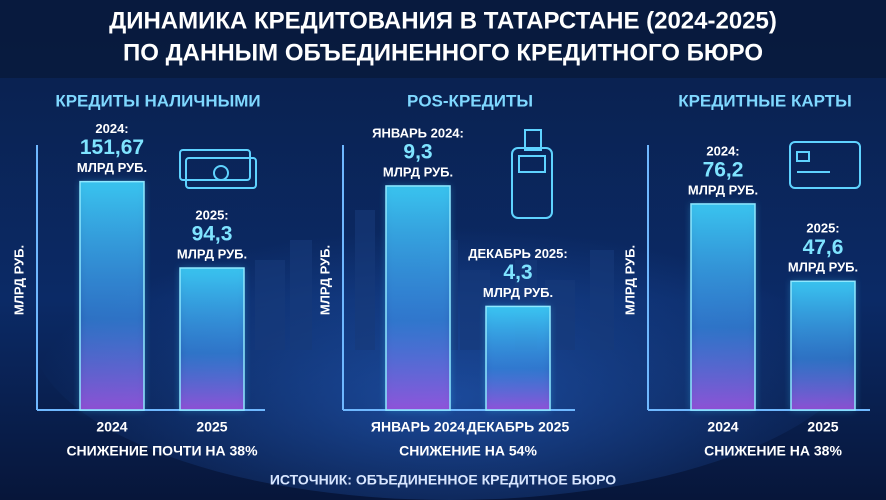 Image resolution: width=886 pixels, height=500 pixels. I want to click on x-tick-label: ЯНВАРЬ 2024, so click(418, 427).